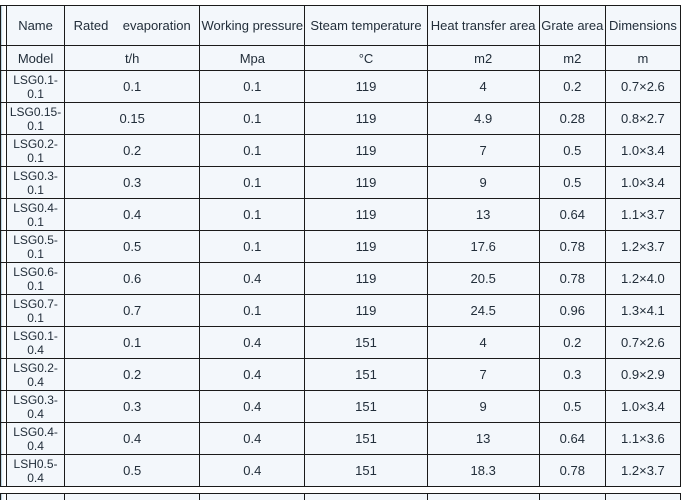 This screenshot has height=500, width=686. Describe the element at coordinates (35, 278) in the screenshot. I see `model-name-cell: LSG0.6-0.1` at that location.